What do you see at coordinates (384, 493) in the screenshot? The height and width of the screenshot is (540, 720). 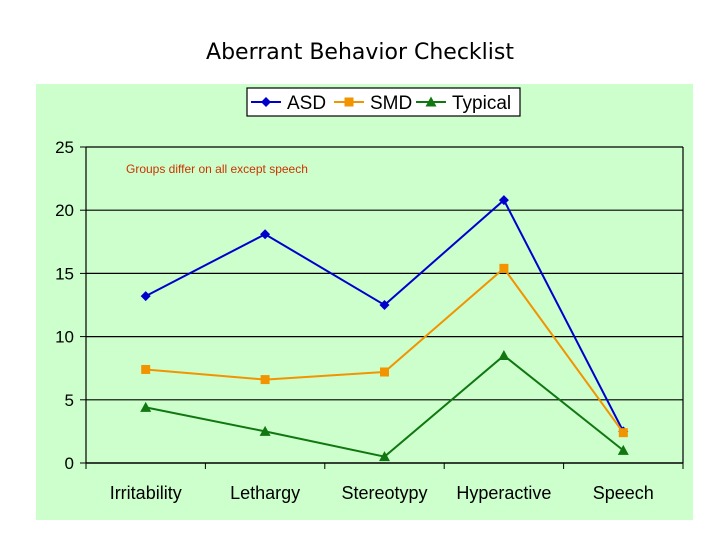 I see `x-tick-label: Stereotypy` at bounding box center [384, 493].